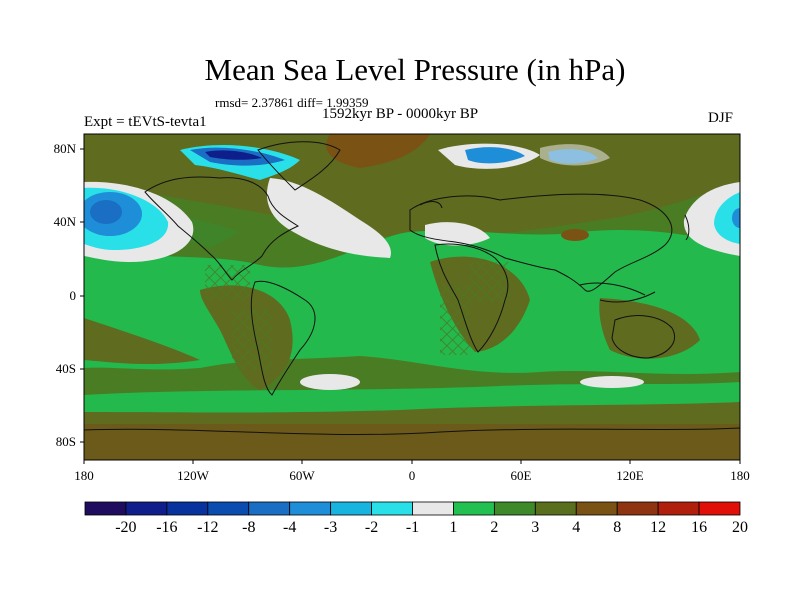 The height and width of the screenshot is (600, 800). Describe the element at coordinates (193, 475) in the screenshot. I see `lon-label-120w: 120W` at that location.